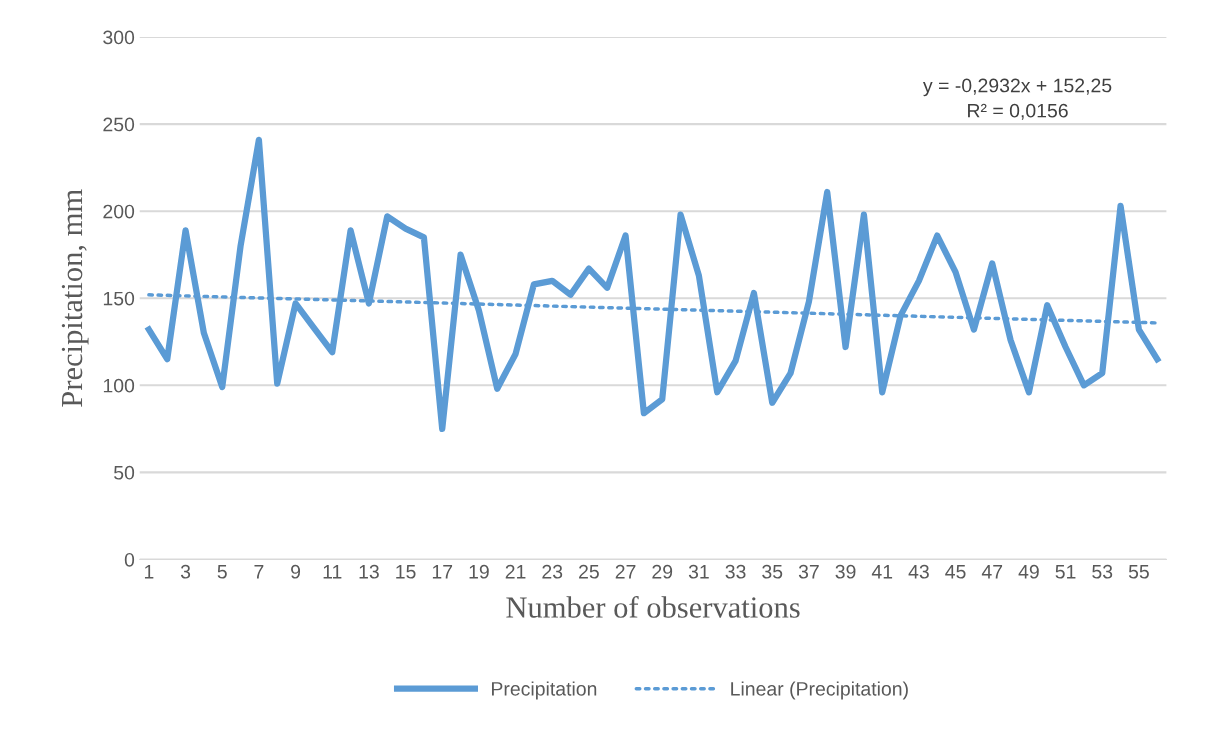 The width and height of the screenshot is (1215, 741). What do you see at coordinates (222, 572) in the screenshot?
I see `x-tick-label: 5` at bounding box center [222, 572].